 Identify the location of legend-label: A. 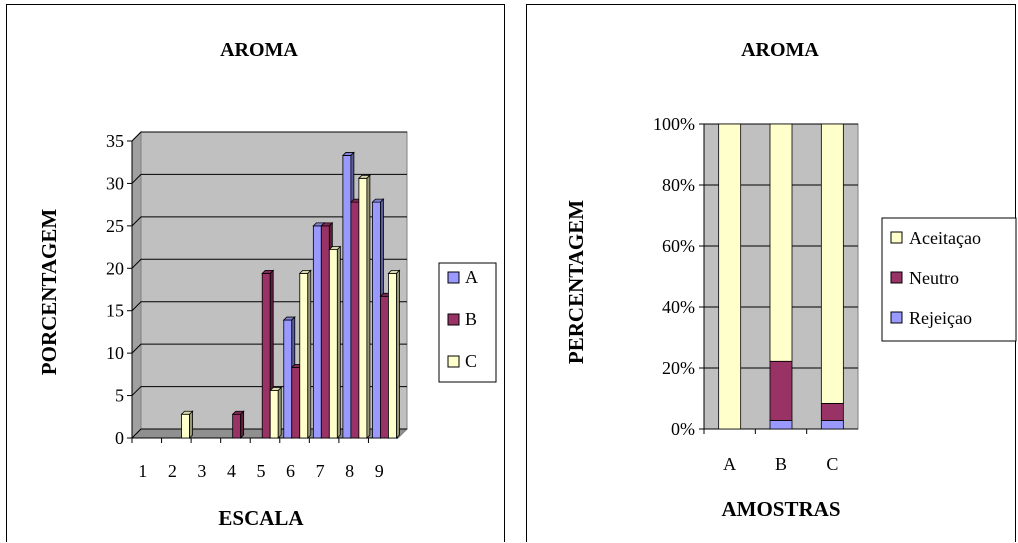
(471, 277).